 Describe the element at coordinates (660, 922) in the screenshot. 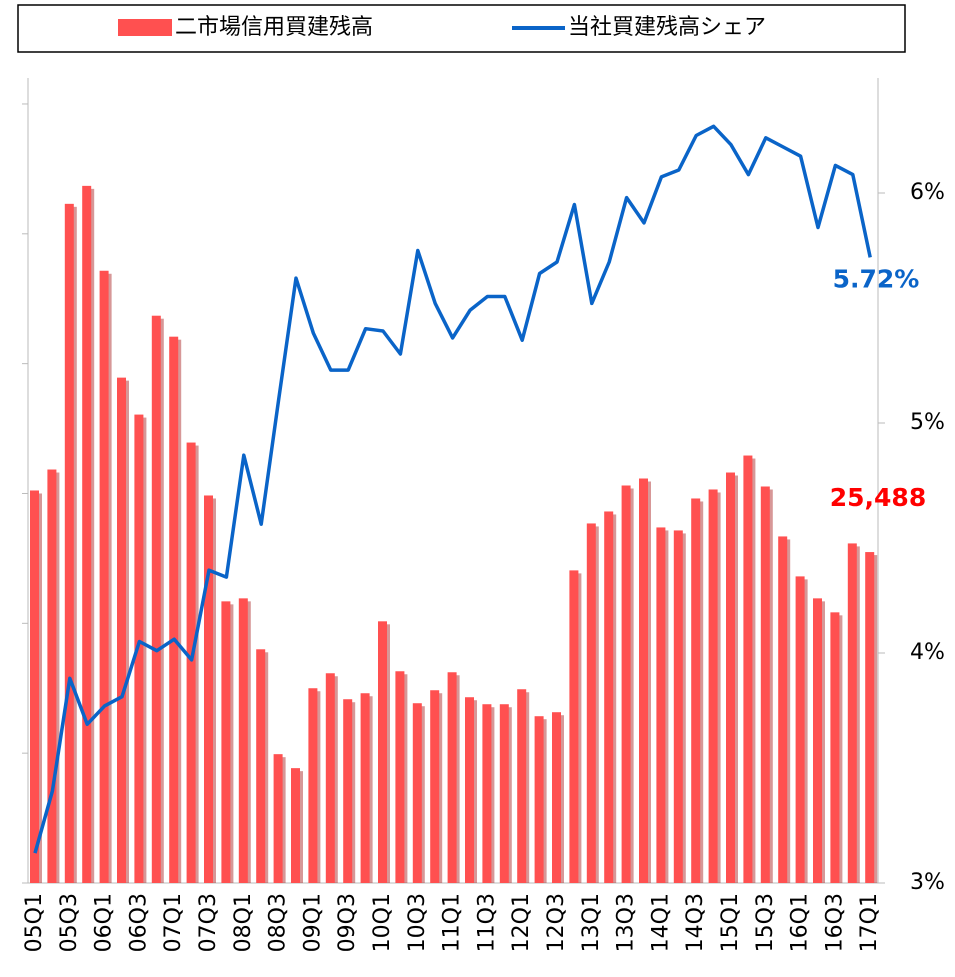

I see `x-tick-label: 14Q1` at that location.